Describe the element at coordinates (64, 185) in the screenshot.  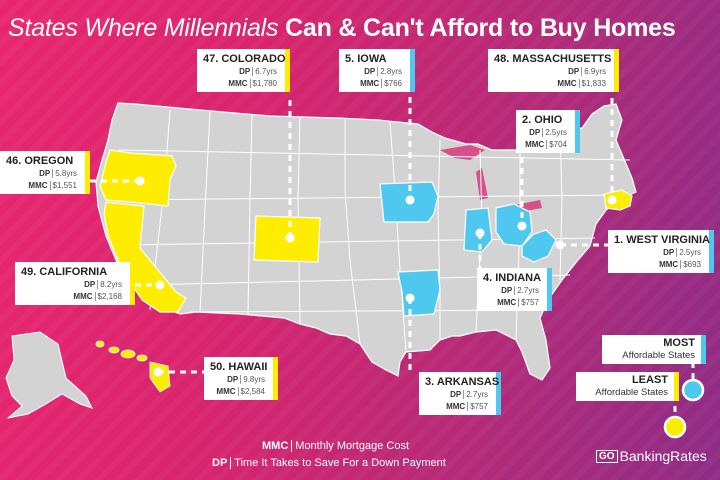
I see `card-oregon-mmc: $1,551` at that location.